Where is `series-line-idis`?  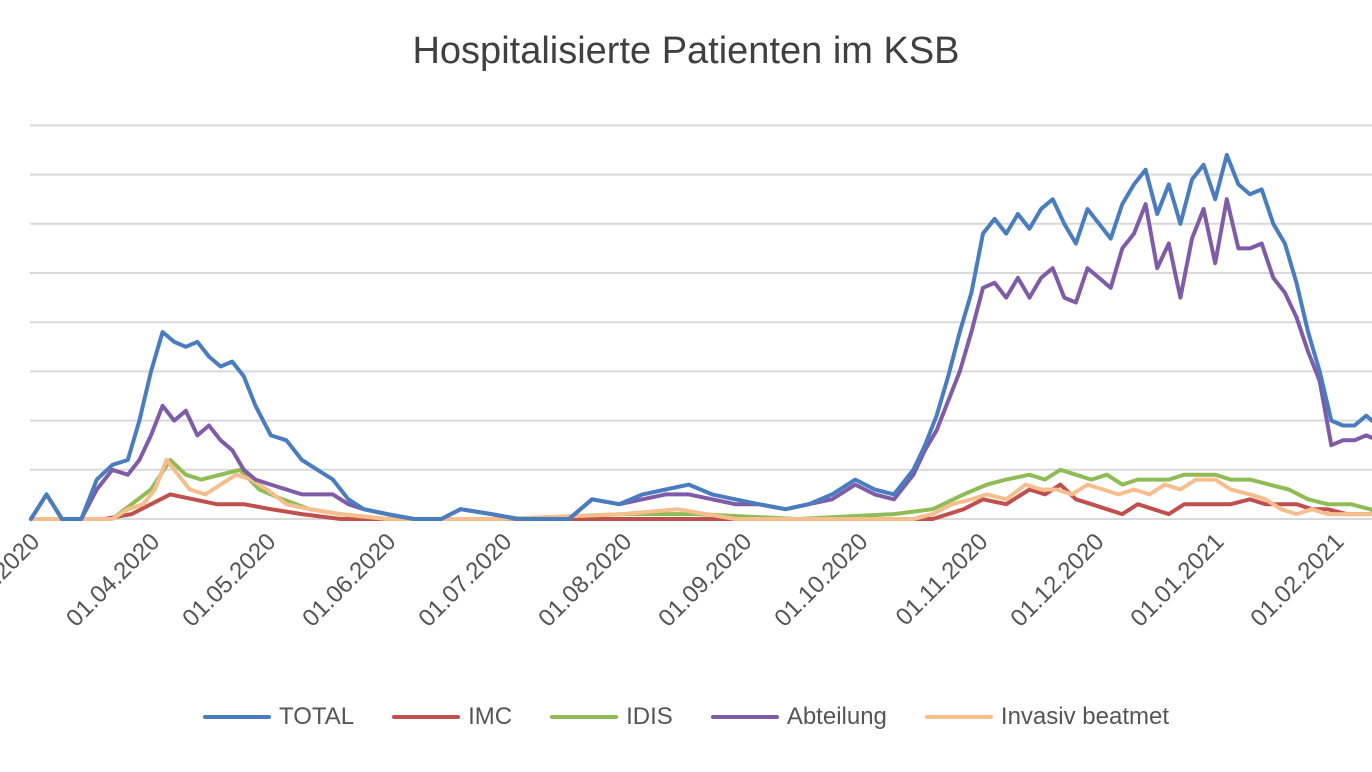
series-line-idis is located at coordinates (700, 489).